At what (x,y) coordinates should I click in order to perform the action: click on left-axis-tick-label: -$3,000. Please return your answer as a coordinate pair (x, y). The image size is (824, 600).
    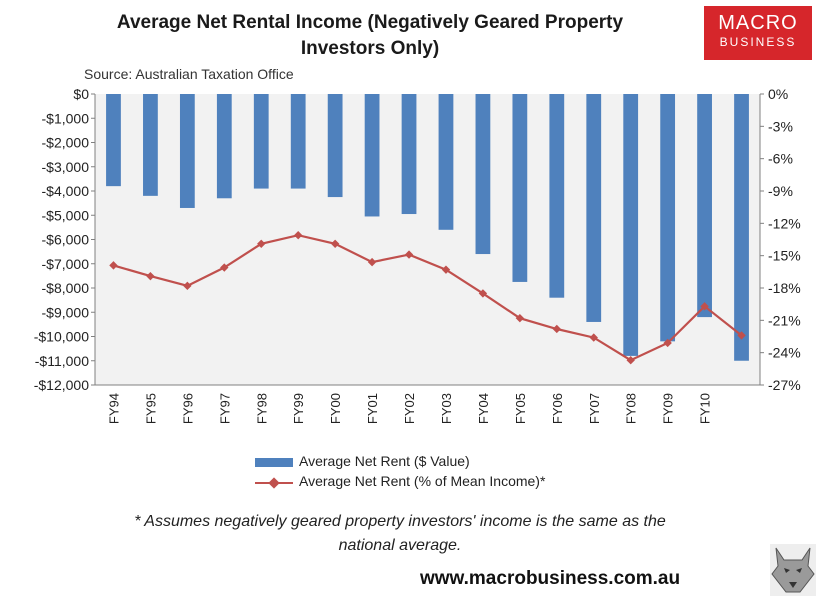
    Looking at the image, I should click on (66, 167).